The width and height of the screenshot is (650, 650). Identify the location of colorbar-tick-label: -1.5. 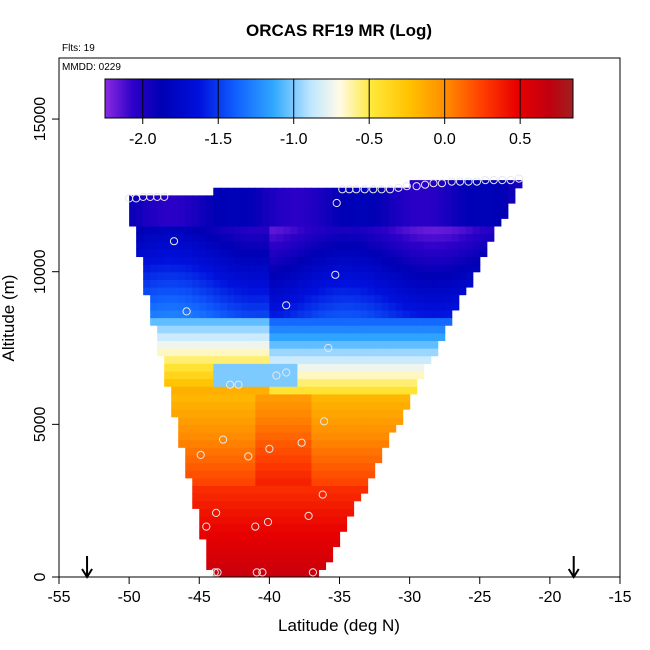
(218, 139).